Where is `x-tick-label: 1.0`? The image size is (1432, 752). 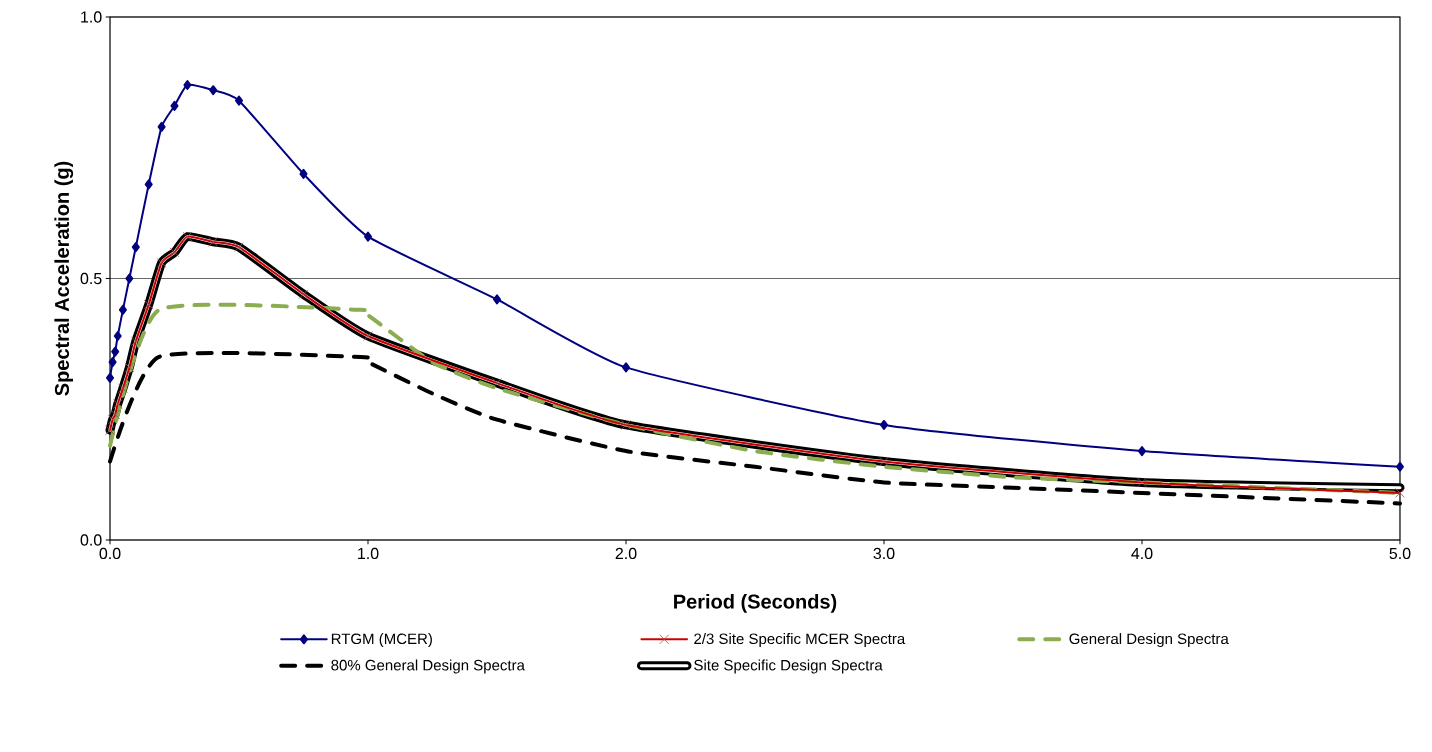
x-tick-label: 1.0 is located at coordinates (368, 553).